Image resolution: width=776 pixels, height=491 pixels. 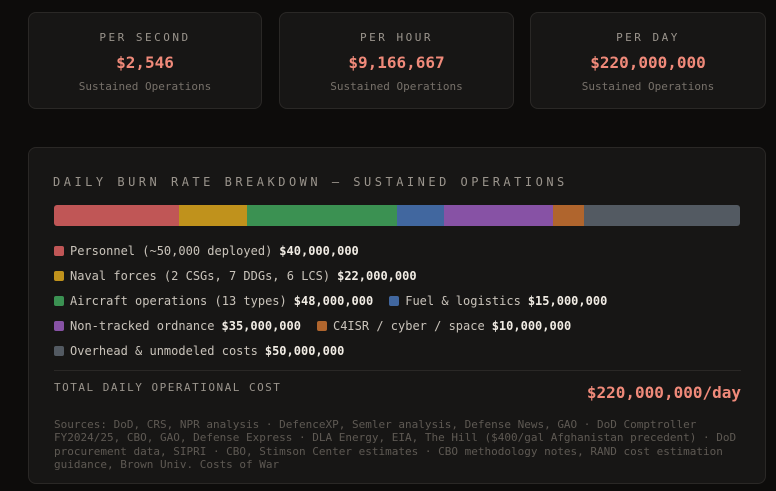 I want to click on legend-value: $15,000,000, so click(x=567, y=300).